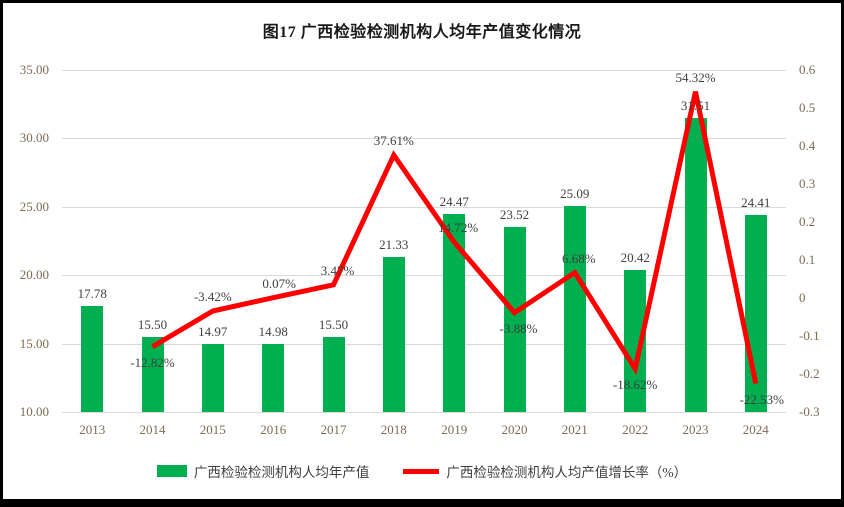 Image resolution: width=844 pixels, height=507 pixels. What do you see at coordinates (756, 202) in the screenshot?
I see `bar-value-label: 24.41` at bounding box center [756, 202].